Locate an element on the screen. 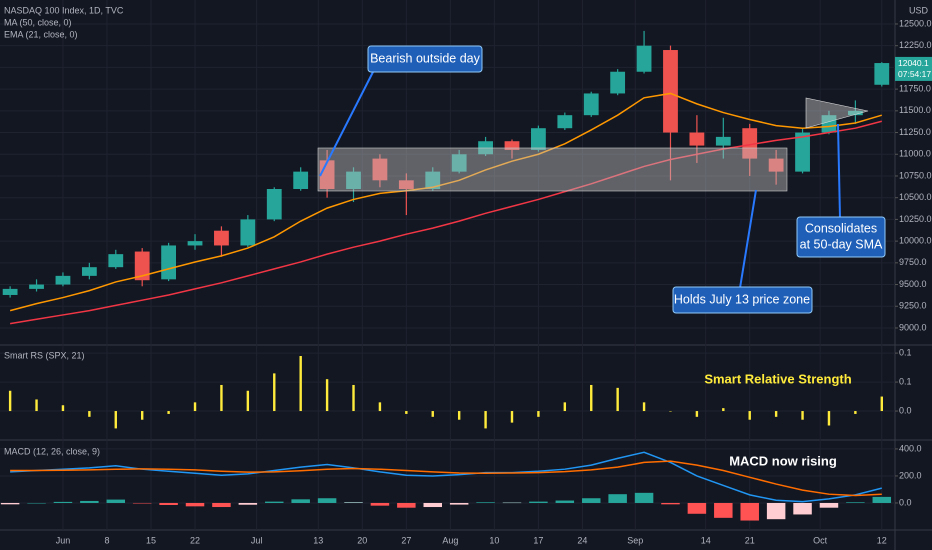 This screenshot has width=932, height=550. y-tick-label: 11000.0 is located at coordinates (915, 154).